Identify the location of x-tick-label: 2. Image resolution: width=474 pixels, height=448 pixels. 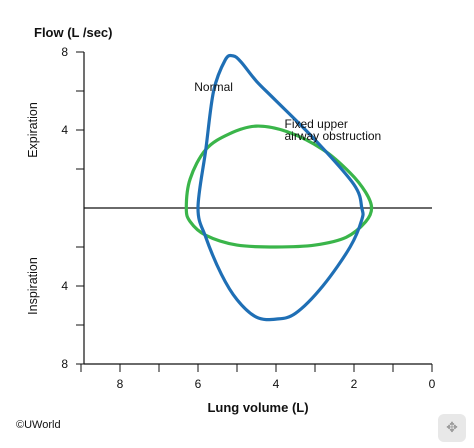
(354, 384).